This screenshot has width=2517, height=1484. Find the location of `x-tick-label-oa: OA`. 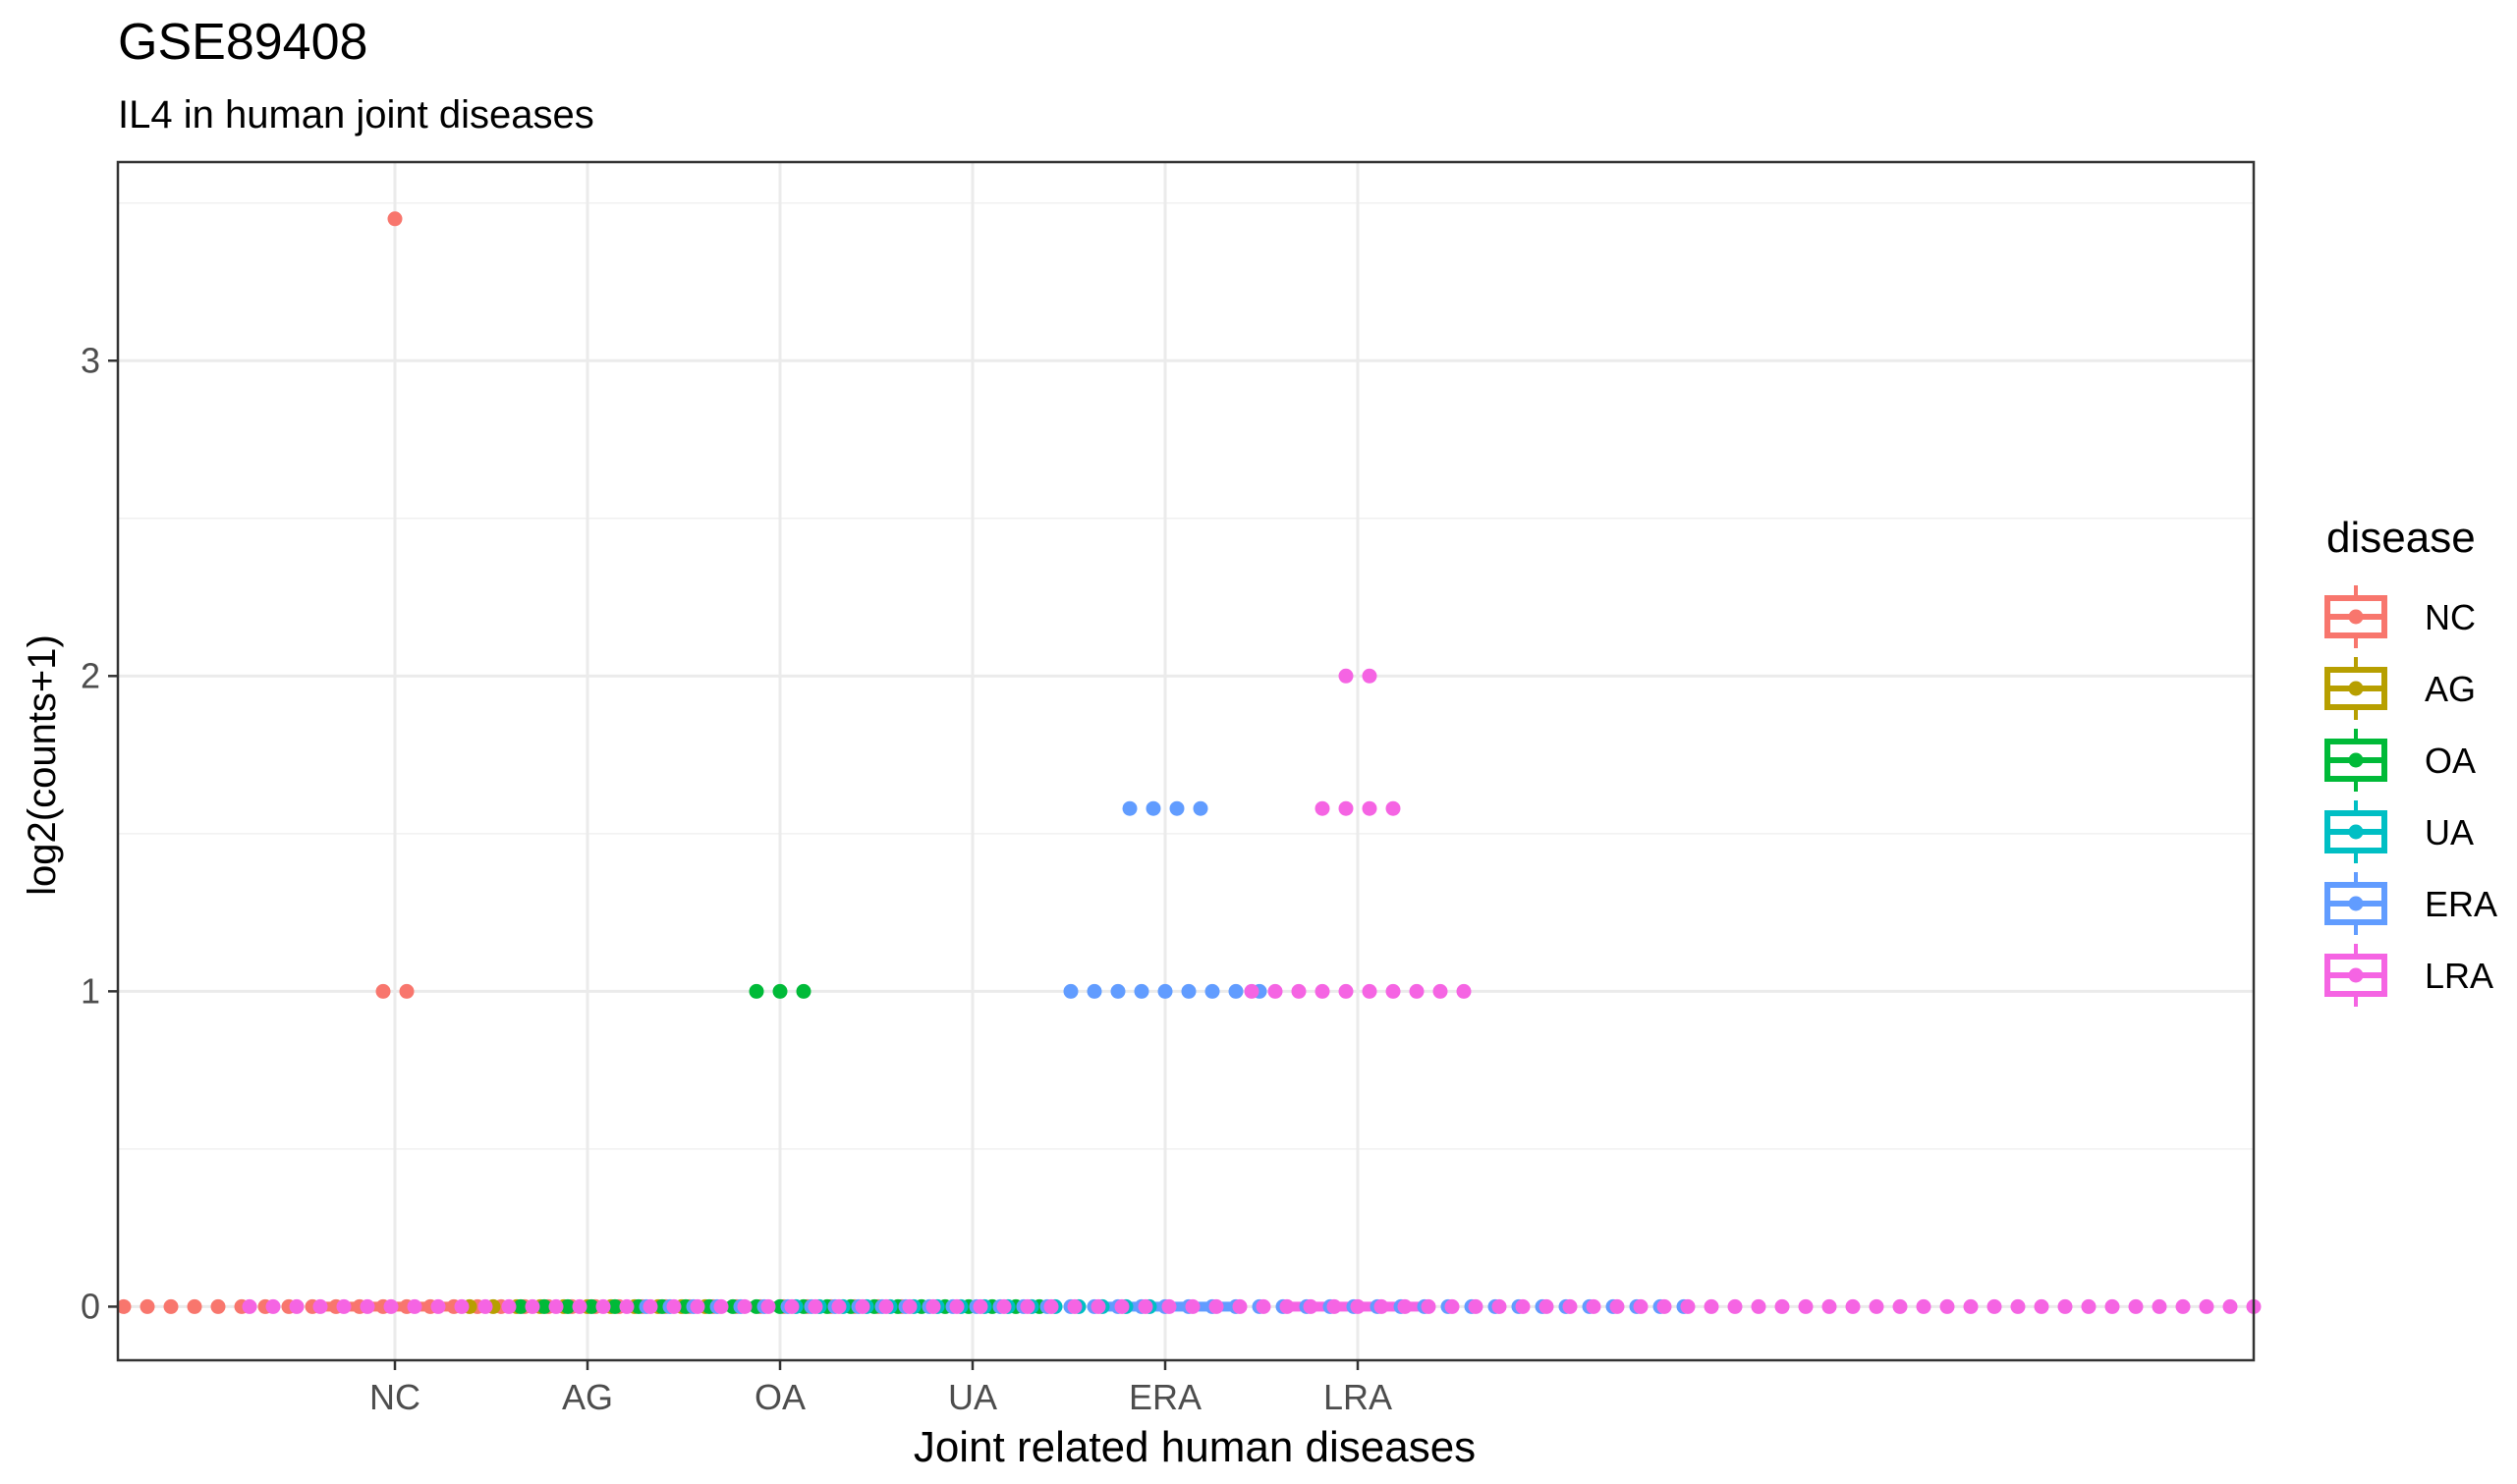

x-tick-label-oa: OA is located at coordinates (780, 1397).